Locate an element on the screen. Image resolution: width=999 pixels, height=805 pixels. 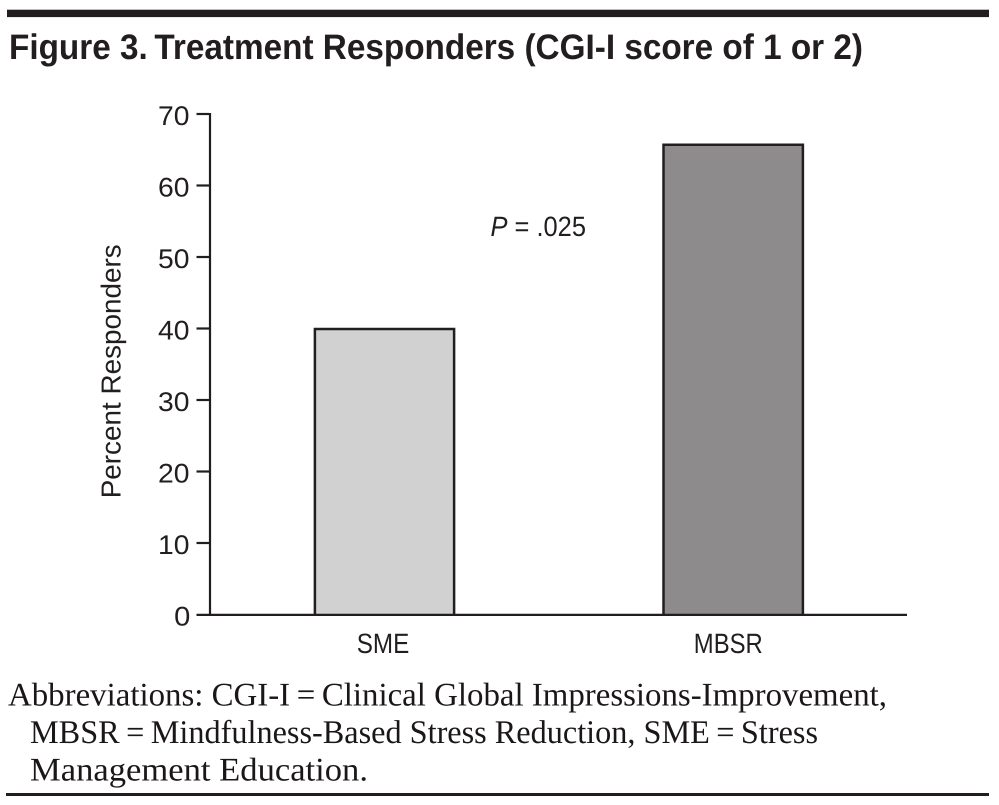
svg-text: 20 is located at coordinates (174, 474).